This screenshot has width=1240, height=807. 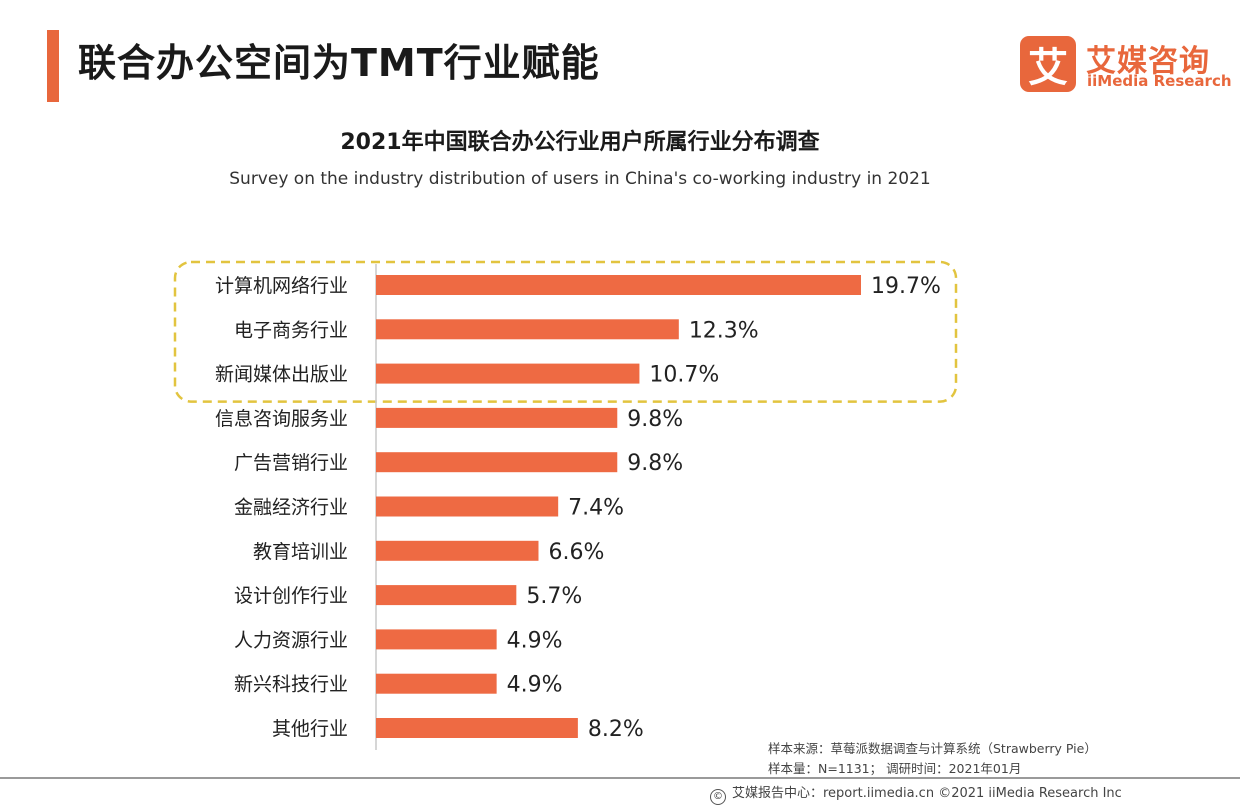 I want to click on logo-mark-icon: 艾, so click(x=1048, y=64).